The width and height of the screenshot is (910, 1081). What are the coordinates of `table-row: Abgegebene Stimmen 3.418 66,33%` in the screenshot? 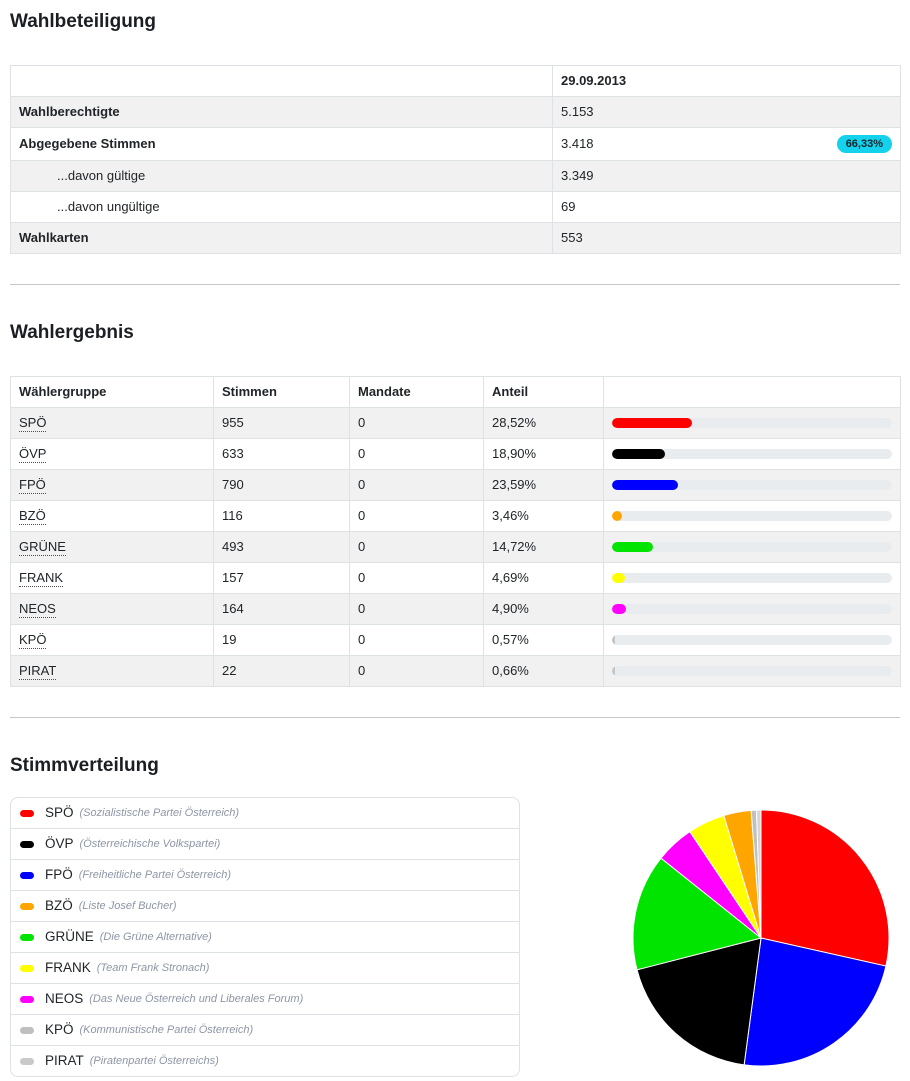 It's located at (455, 144).